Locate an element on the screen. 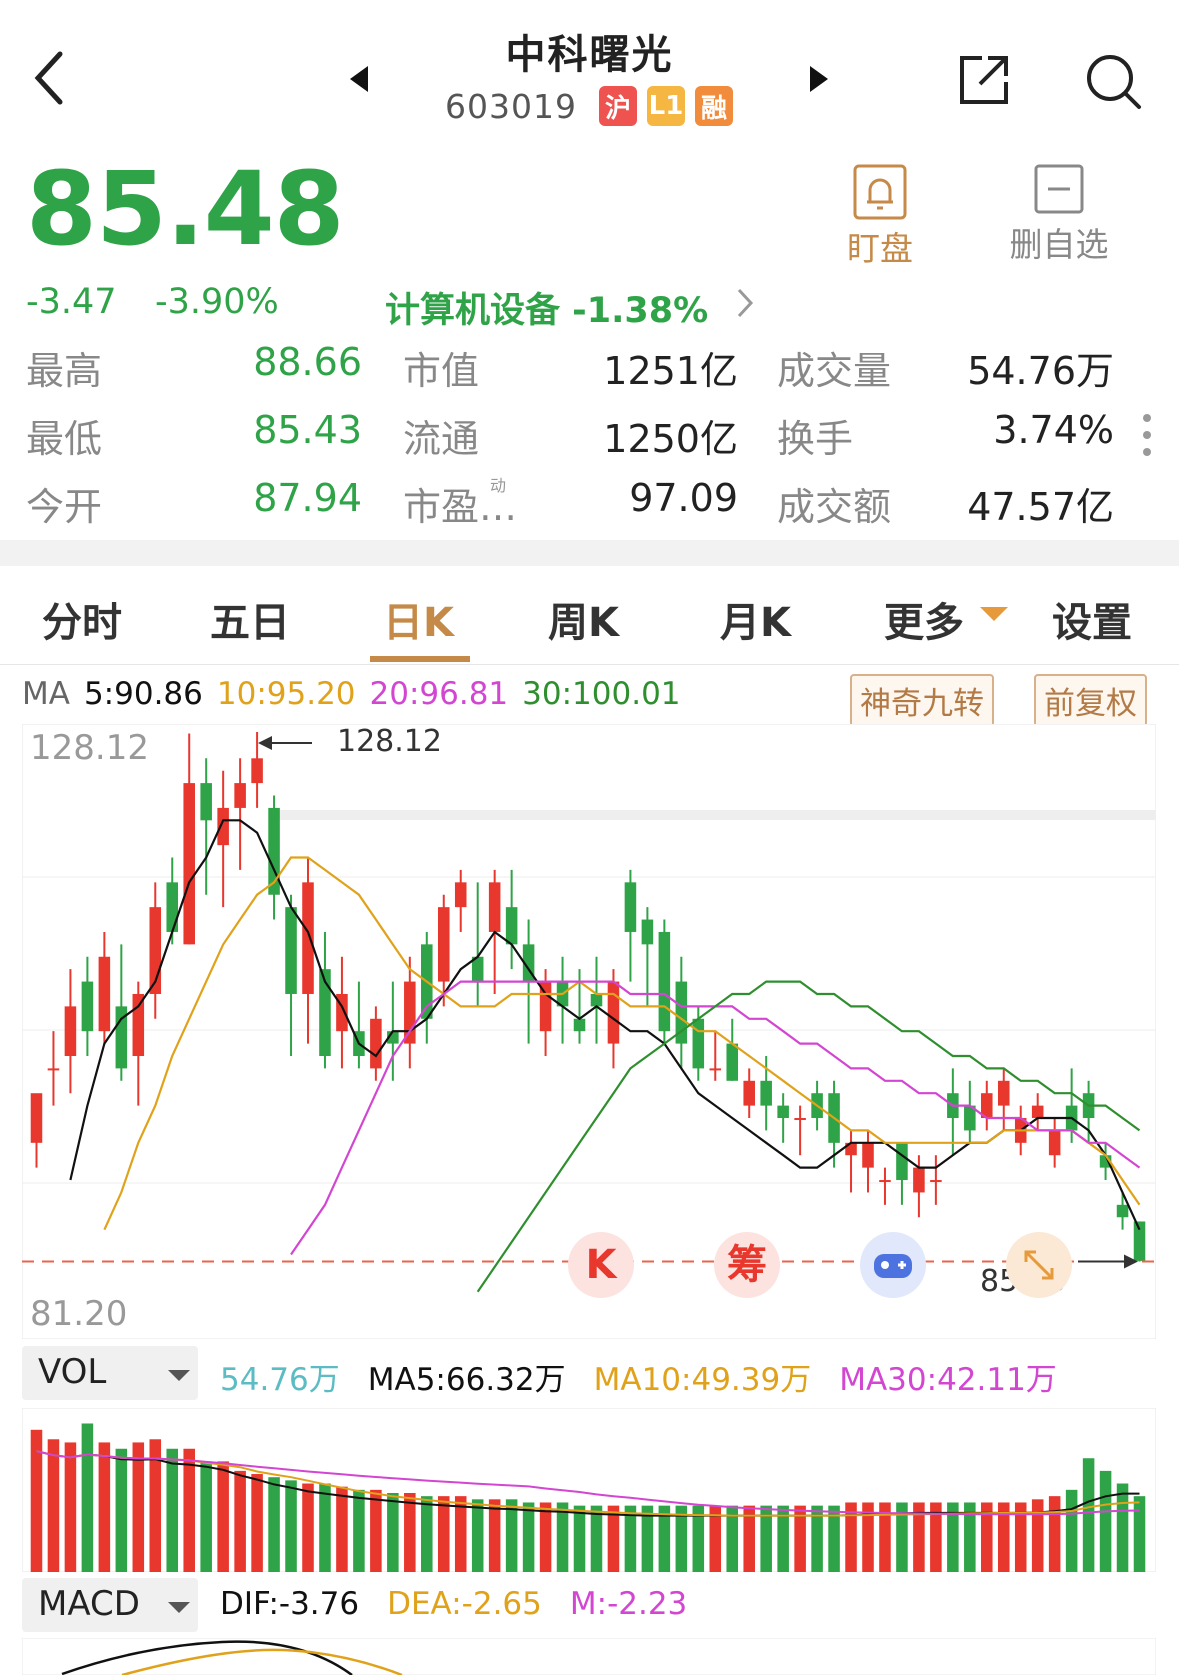 The height and width of the screenshot is (1675, 1179). prev-stock-icon is located at coordinates (359, 79).